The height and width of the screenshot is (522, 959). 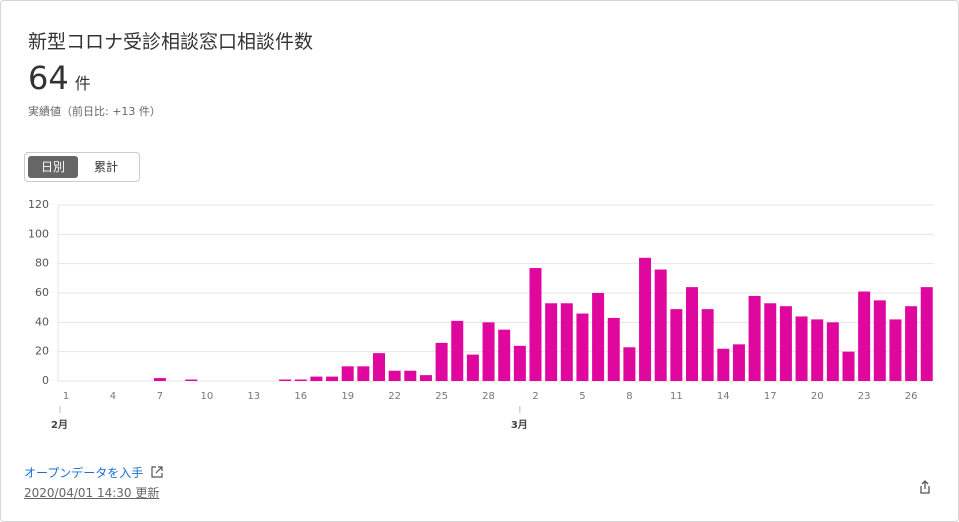 I want to click on x-tick-label: 11, so click(x=676, y=396).